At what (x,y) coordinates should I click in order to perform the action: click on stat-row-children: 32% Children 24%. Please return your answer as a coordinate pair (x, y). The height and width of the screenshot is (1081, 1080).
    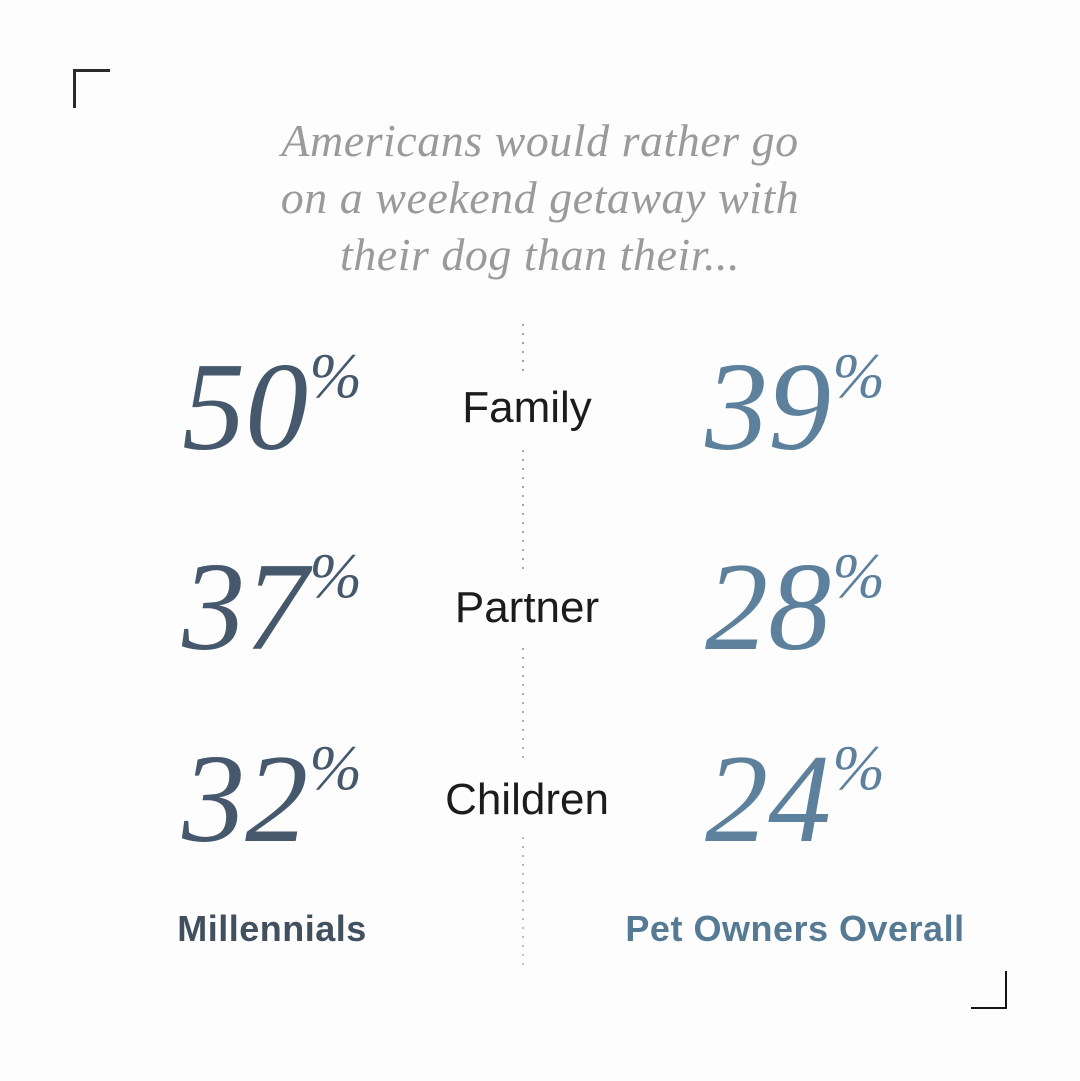
    Looking at the image, I should click on (540, 799).